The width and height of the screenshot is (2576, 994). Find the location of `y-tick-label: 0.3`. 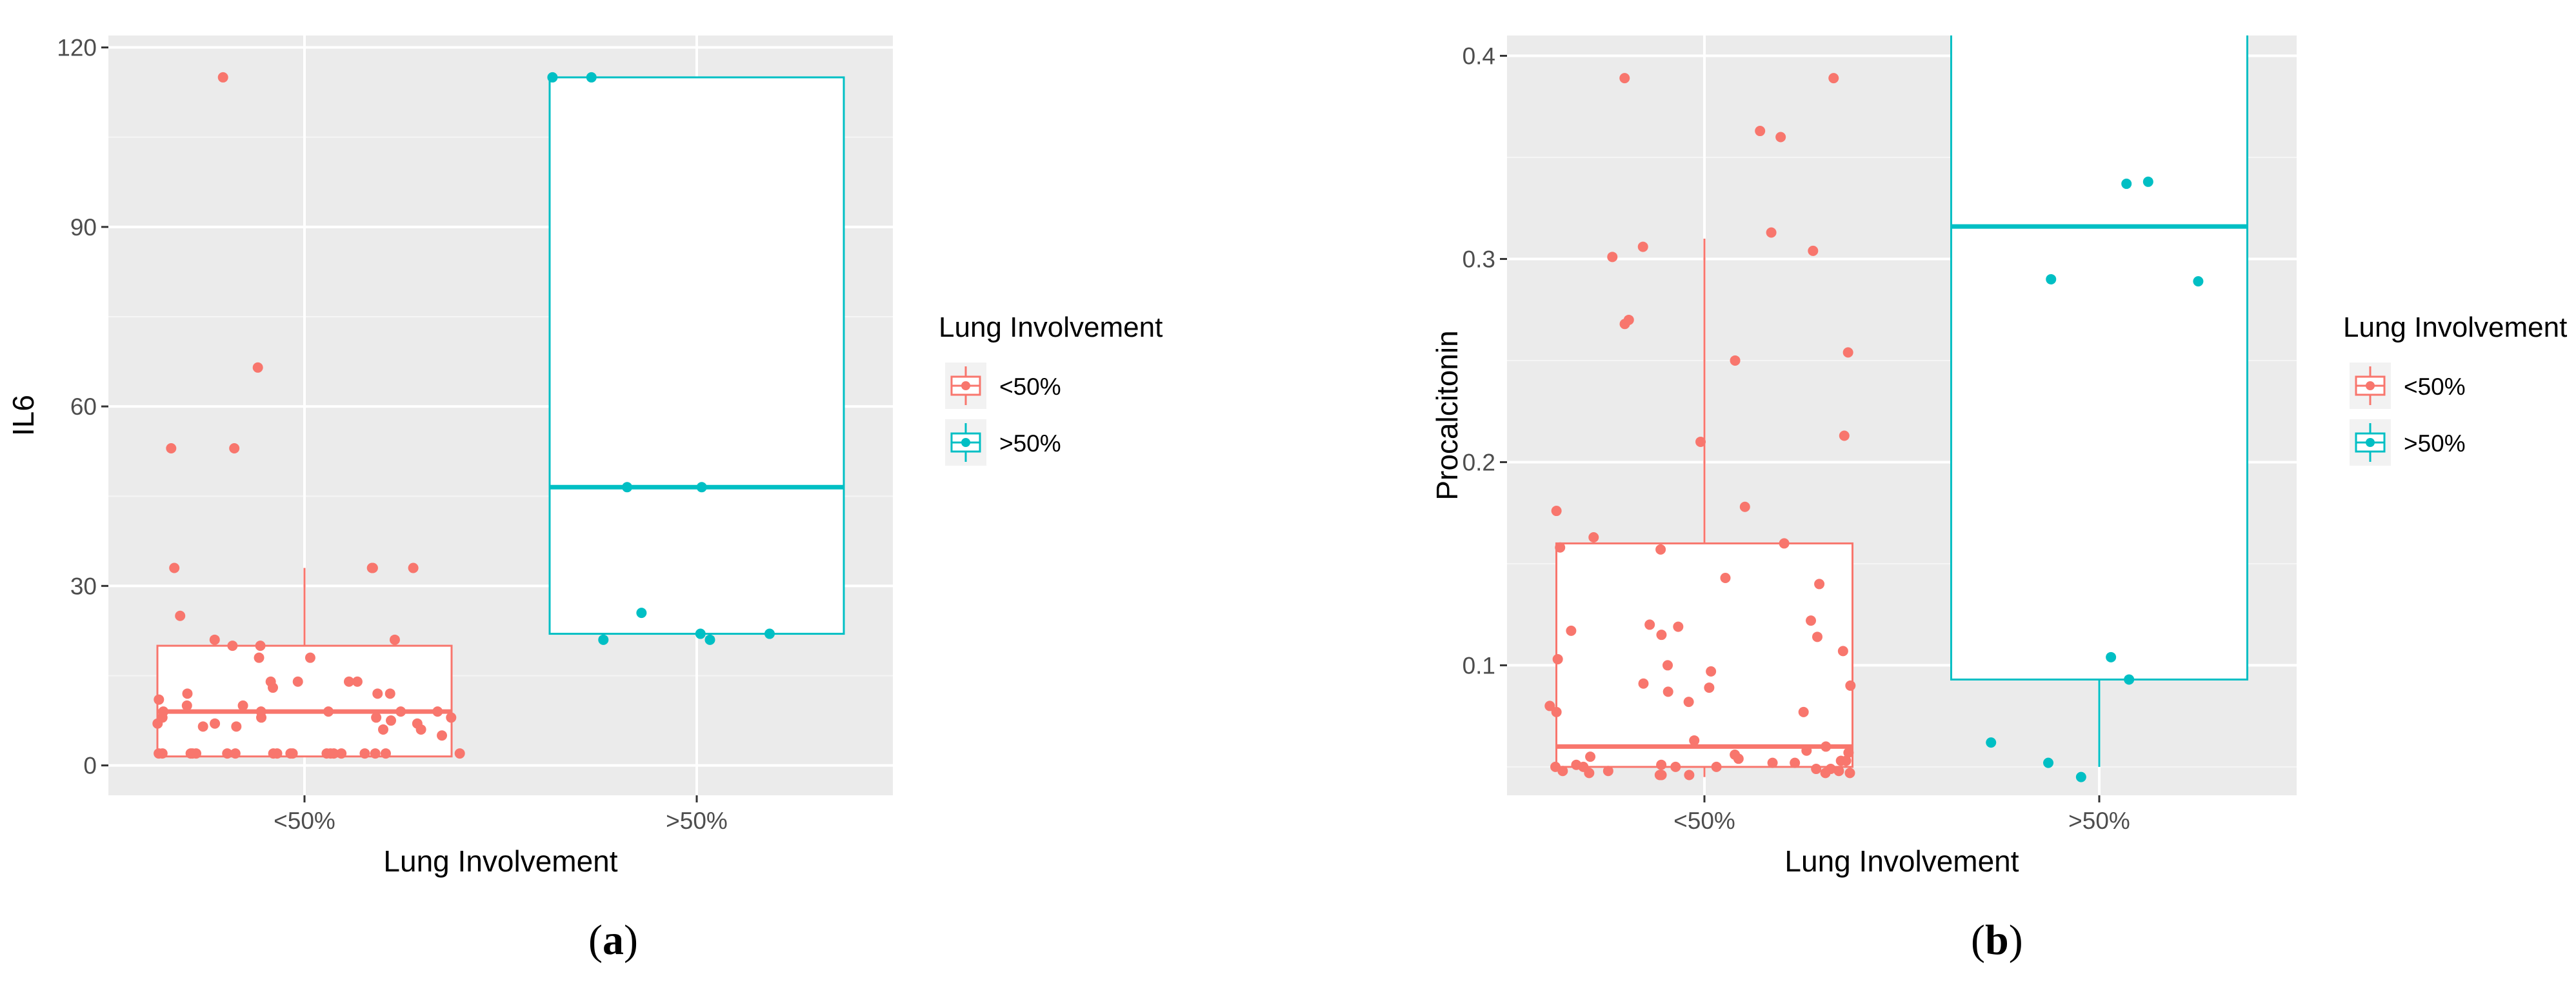

y-tick-label: 0.3 is located at coordinates (1479, 259).